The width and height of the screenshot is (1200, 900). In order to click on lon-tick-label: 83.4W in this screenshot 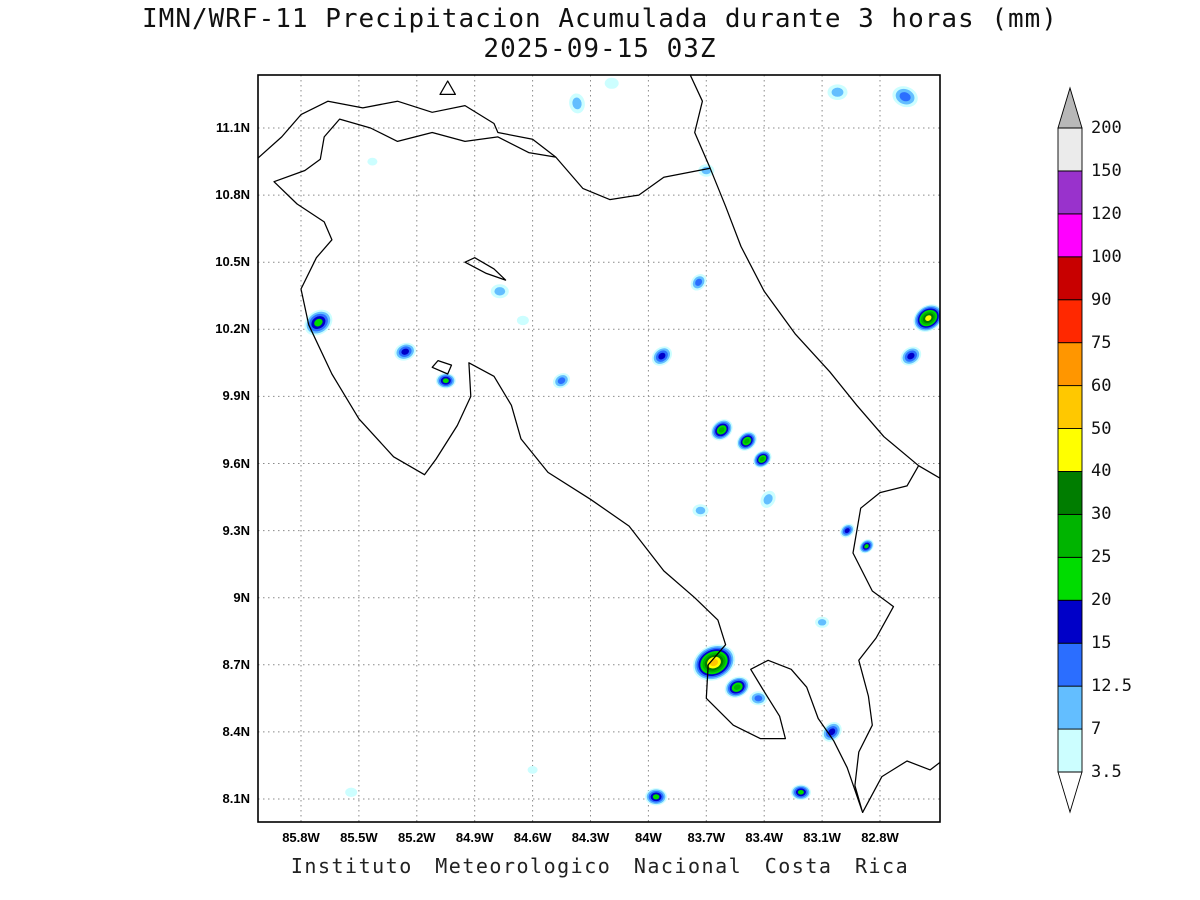, I will do `click(764, 837)`.